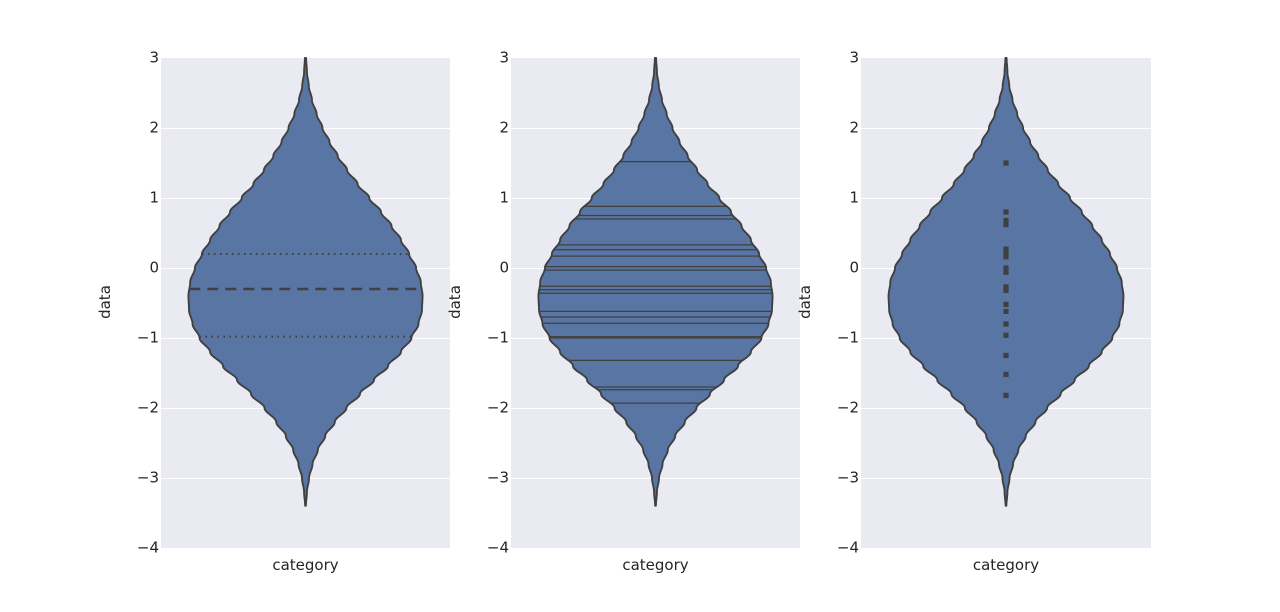  Describe the element at coordinates (136, 302) in the screenshot. I see `y-axis-ticks-panel-1: 3 2 1 0 −1 −2 −3 −4` at that location.